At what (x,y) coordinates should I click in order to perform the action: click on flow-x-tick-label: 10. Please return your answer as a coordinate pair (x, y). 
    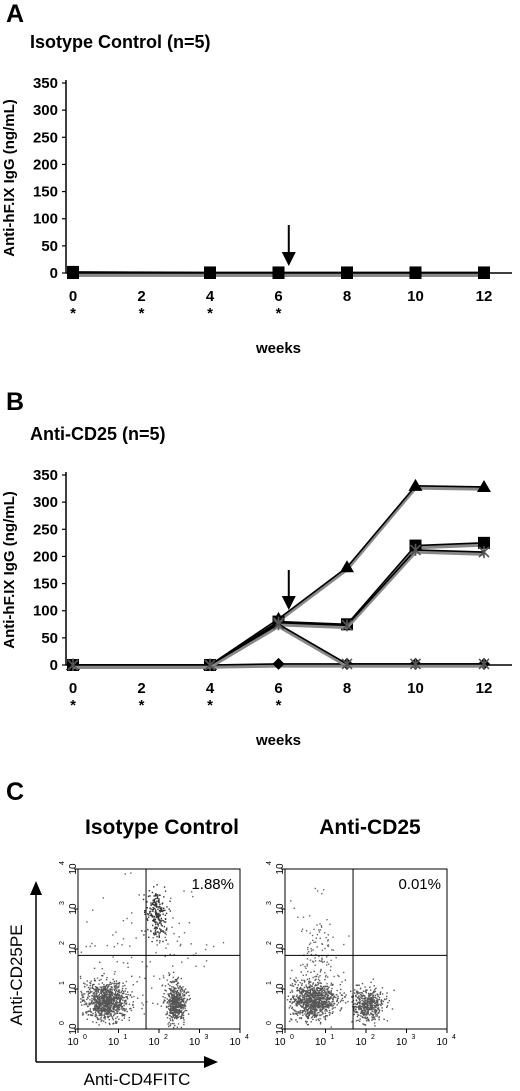
    Looking at the image, I should click on (73, 1042).